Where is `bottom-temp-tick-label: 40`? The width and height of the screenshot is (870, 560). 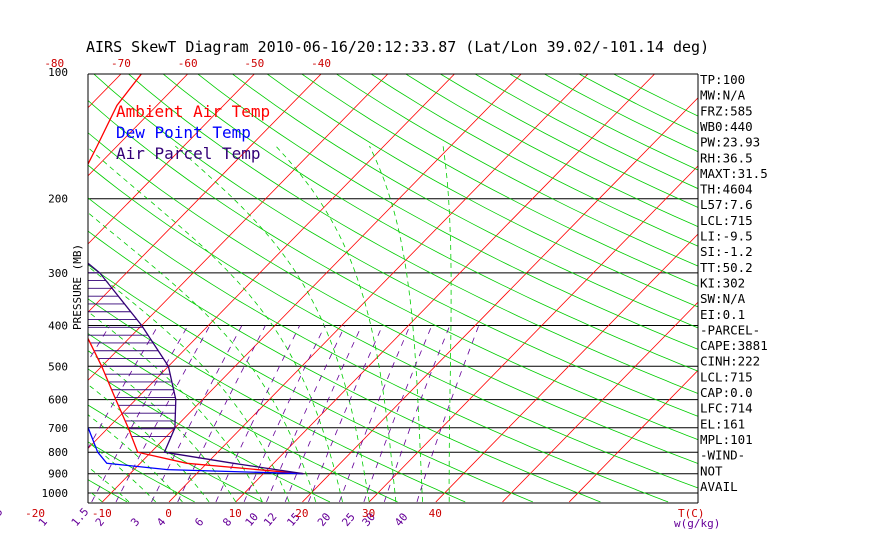 bottom-temp-tick-label: 40 is located at coordinates (435, 513).